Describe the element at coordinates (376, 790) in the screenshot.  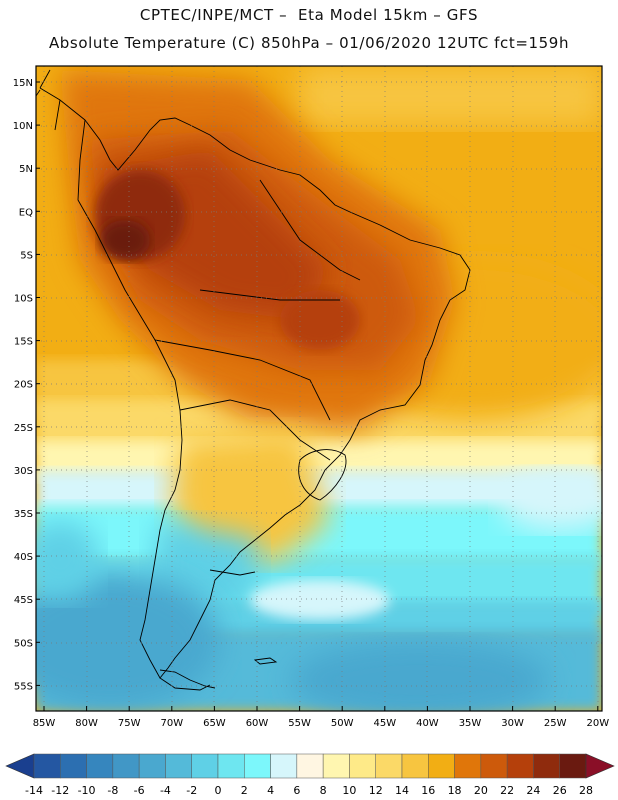
I see `legend-label: 12` at that location.